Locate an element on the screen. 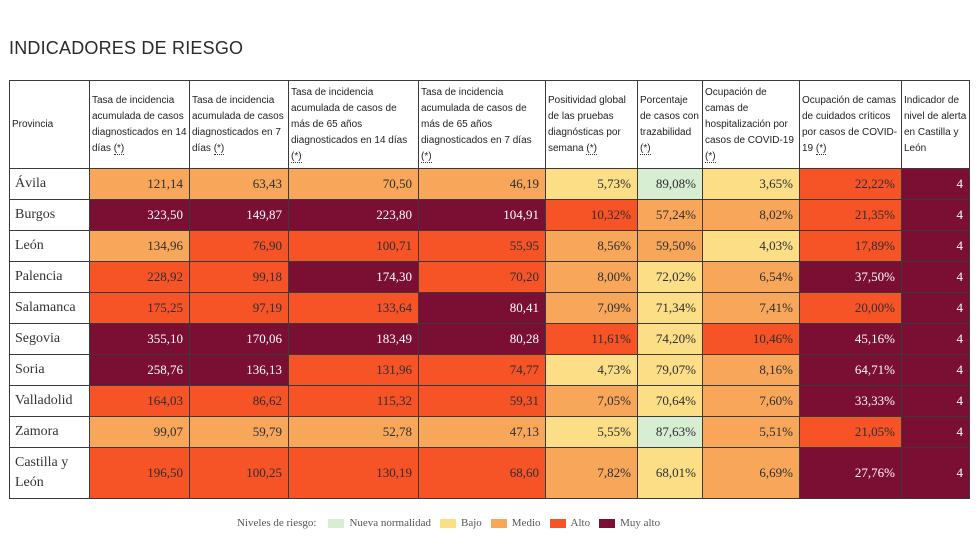  indicator-cell: 183,49 is located at coordinates (353, 339).